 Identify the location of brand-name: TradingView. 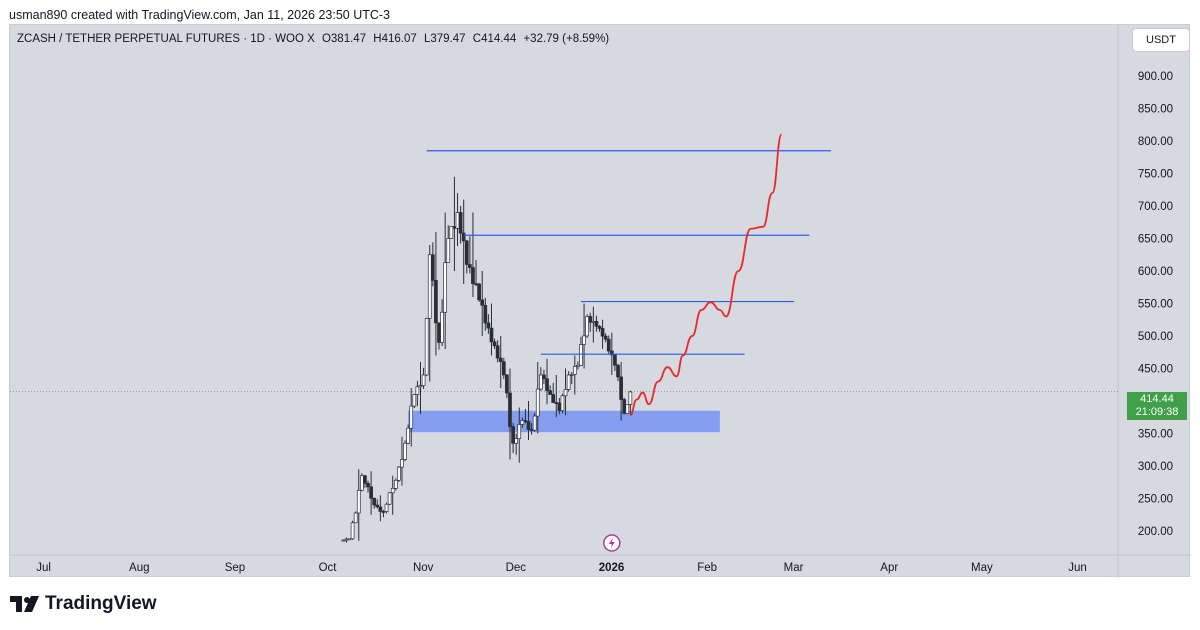
(101, 603).